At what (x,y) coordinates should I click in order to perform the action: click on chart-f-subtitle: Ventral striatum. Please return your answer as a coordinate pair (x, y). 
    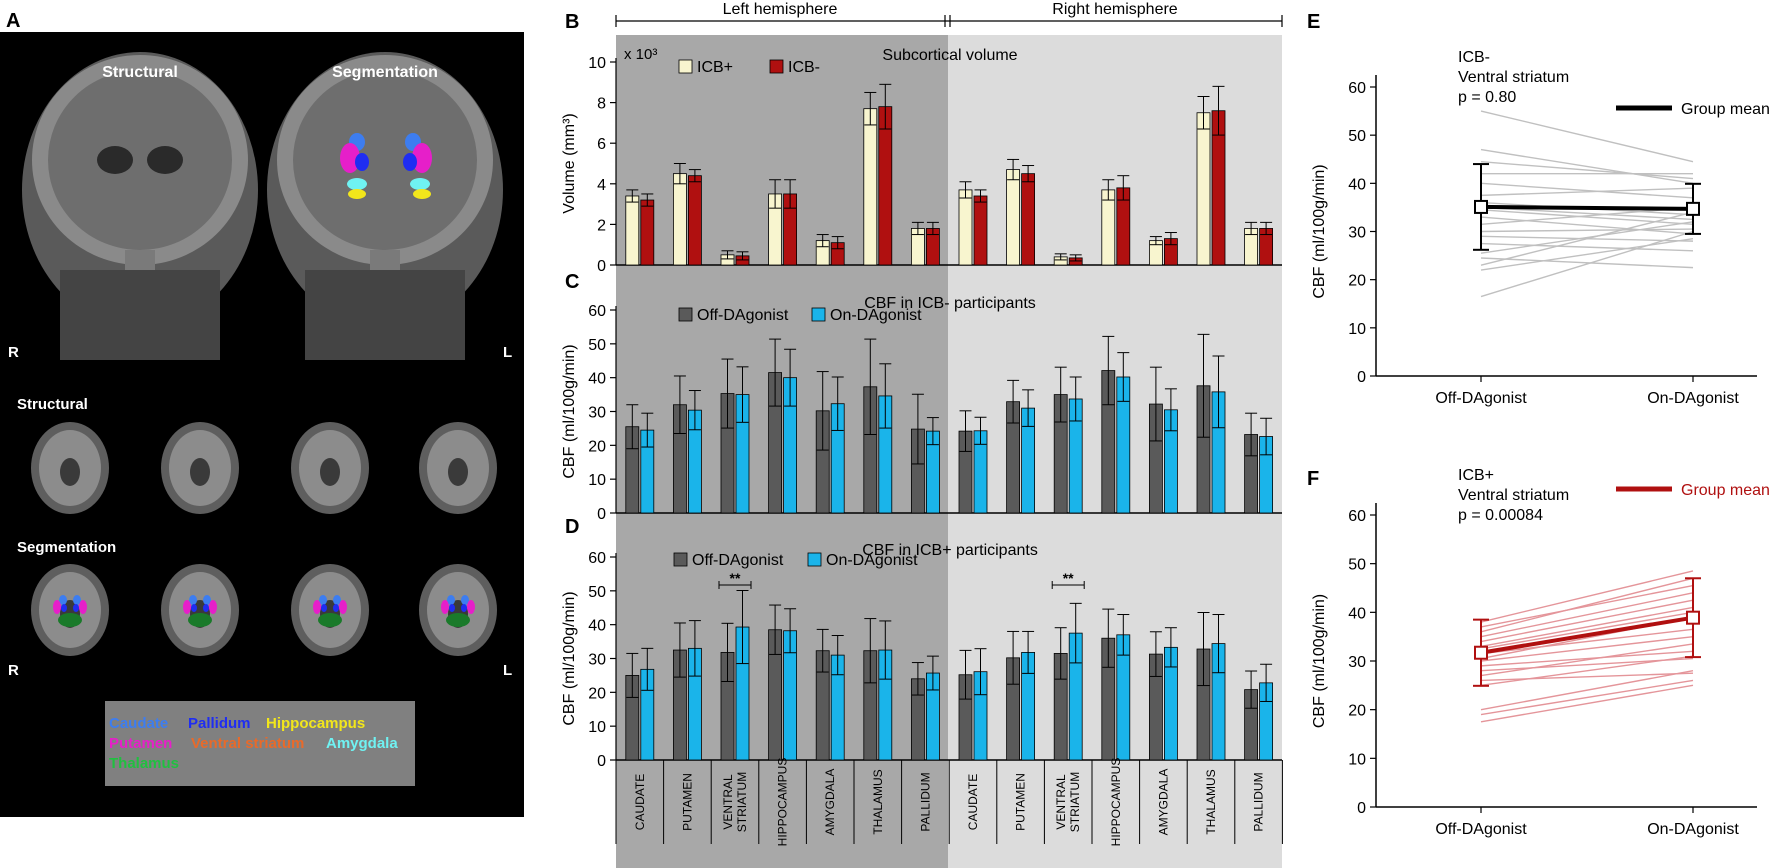
    Looking at the image, I should click on (1513, 495).